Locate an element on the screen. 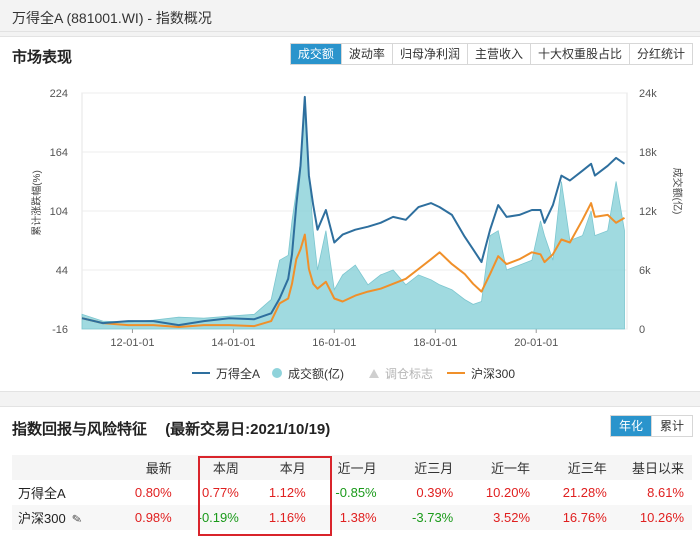 This screenshot has width=700, height=544. header-latest: 最新 is located at coordinates (144, 467).